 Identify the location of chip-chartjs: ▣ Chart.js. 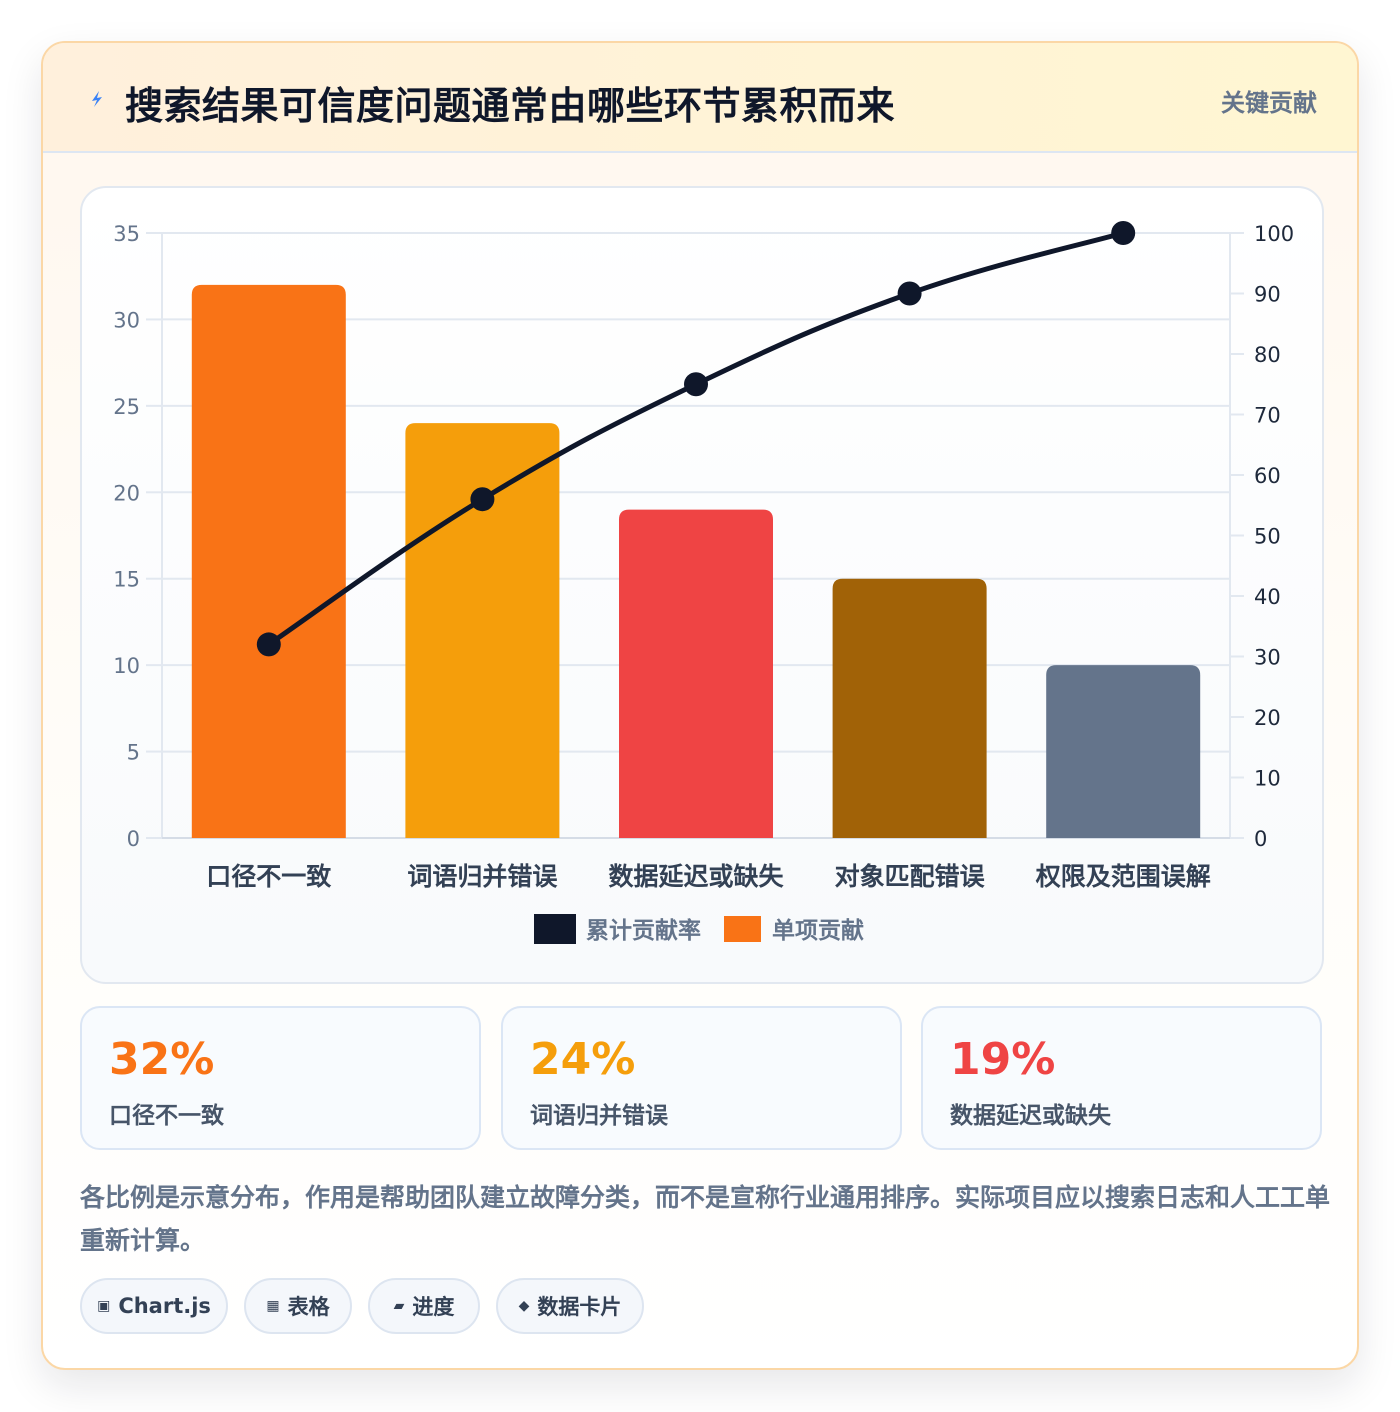
(154, 1306).